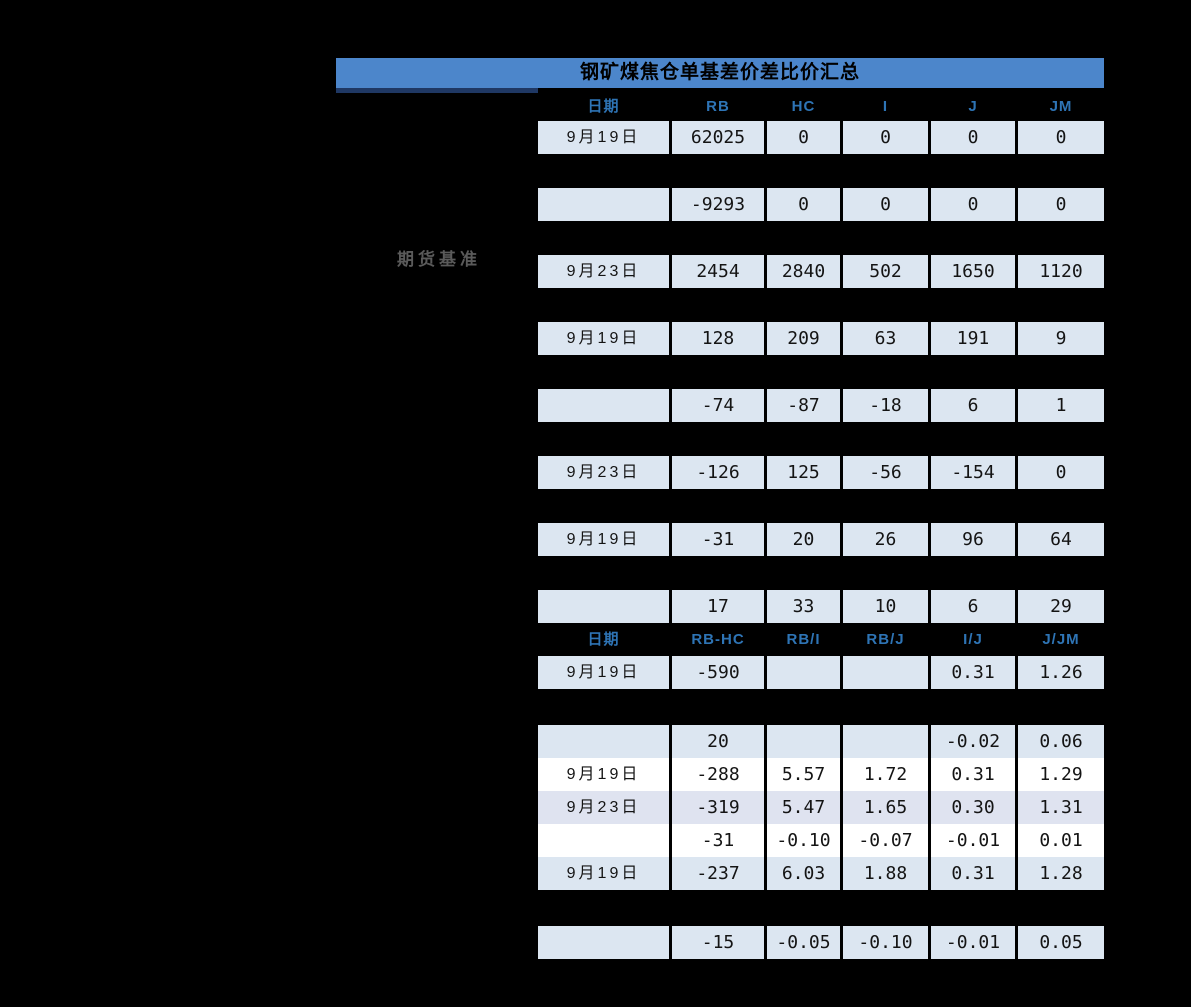  Describe the element at coordinates (718, 338) in the screenshot. I see `value-cell: 128` at that location.